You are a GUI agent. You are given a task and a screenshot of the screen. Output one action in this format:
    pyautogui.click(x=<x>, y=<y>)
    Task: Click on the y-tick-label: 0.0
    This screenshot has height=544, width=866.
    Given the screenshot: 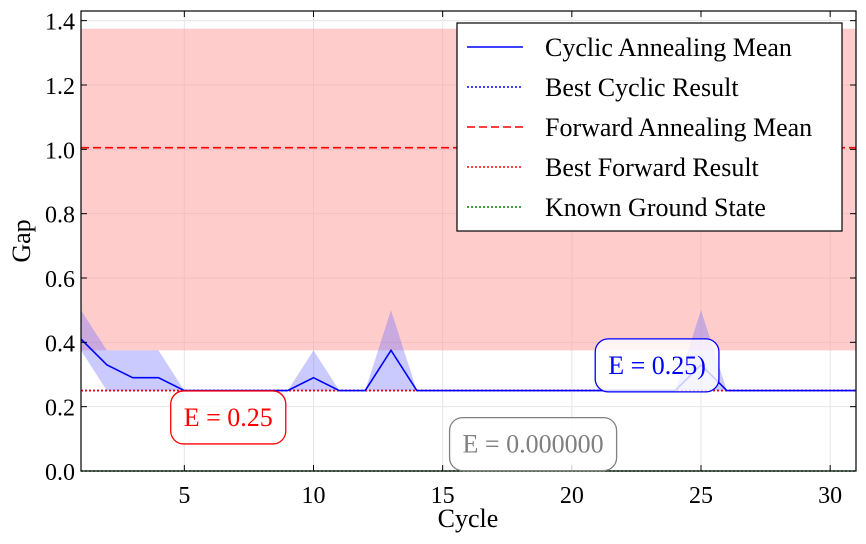 What is the action you would take?
    pyautogui.click(x=60, y=473)
    